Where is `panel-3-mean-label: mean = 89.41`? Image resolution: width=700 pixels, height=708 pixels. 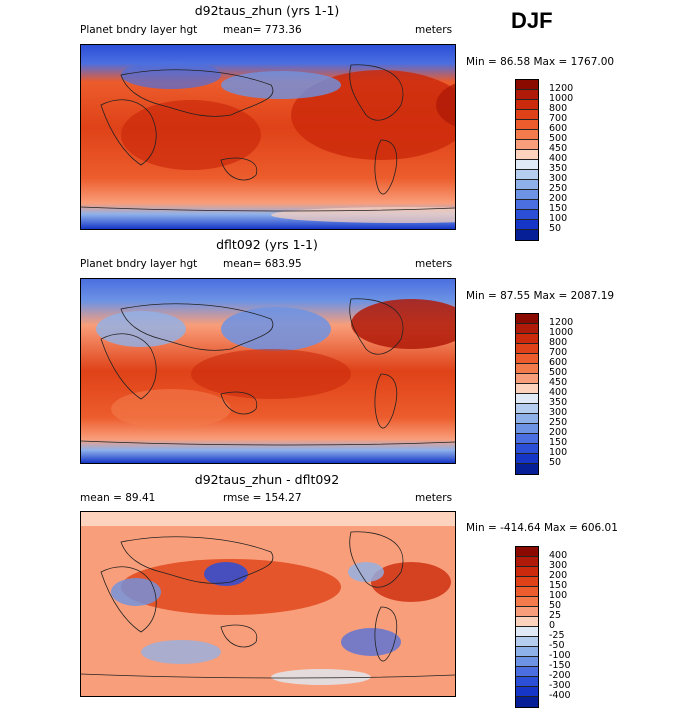
panel-3-mean-label: mean = 89.41 is located at coordinates (118, 498).